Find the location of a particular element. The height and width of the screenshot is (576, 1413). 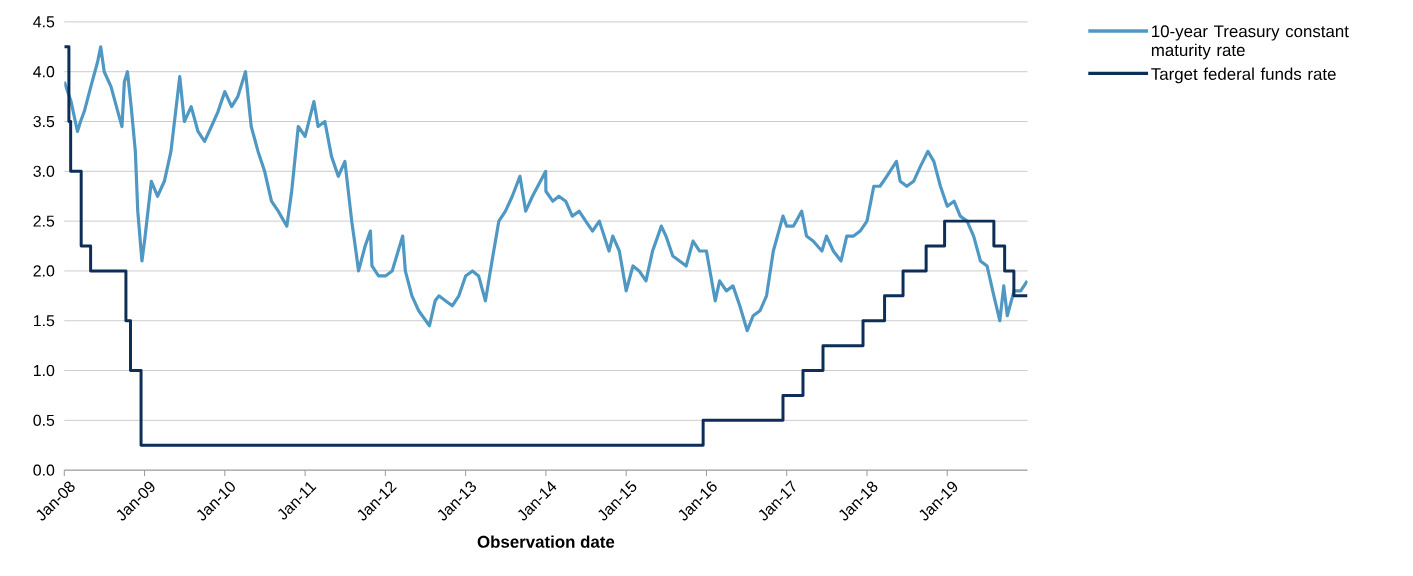

x-axis-title: Observation date is located at coordinates (546, 541).